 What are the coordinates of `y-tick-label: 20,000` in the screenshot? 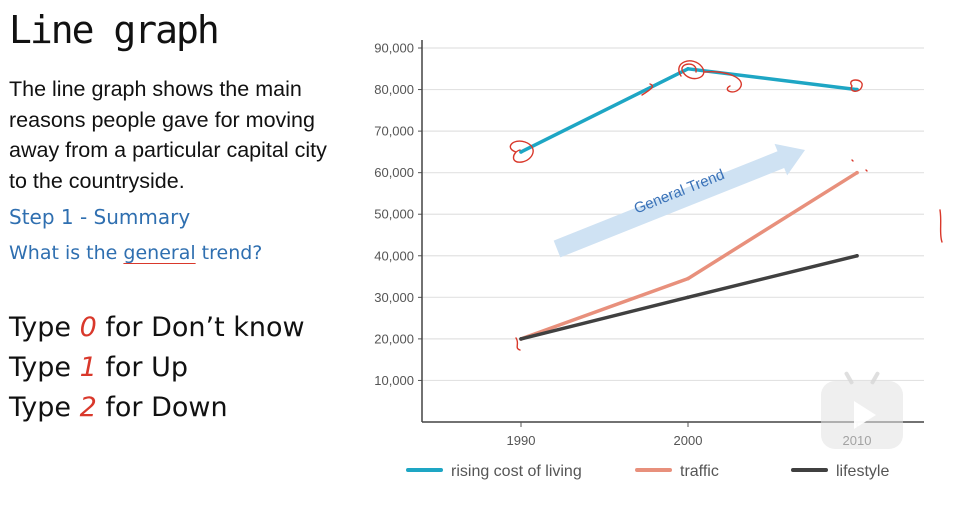 It's located at (394, 338).